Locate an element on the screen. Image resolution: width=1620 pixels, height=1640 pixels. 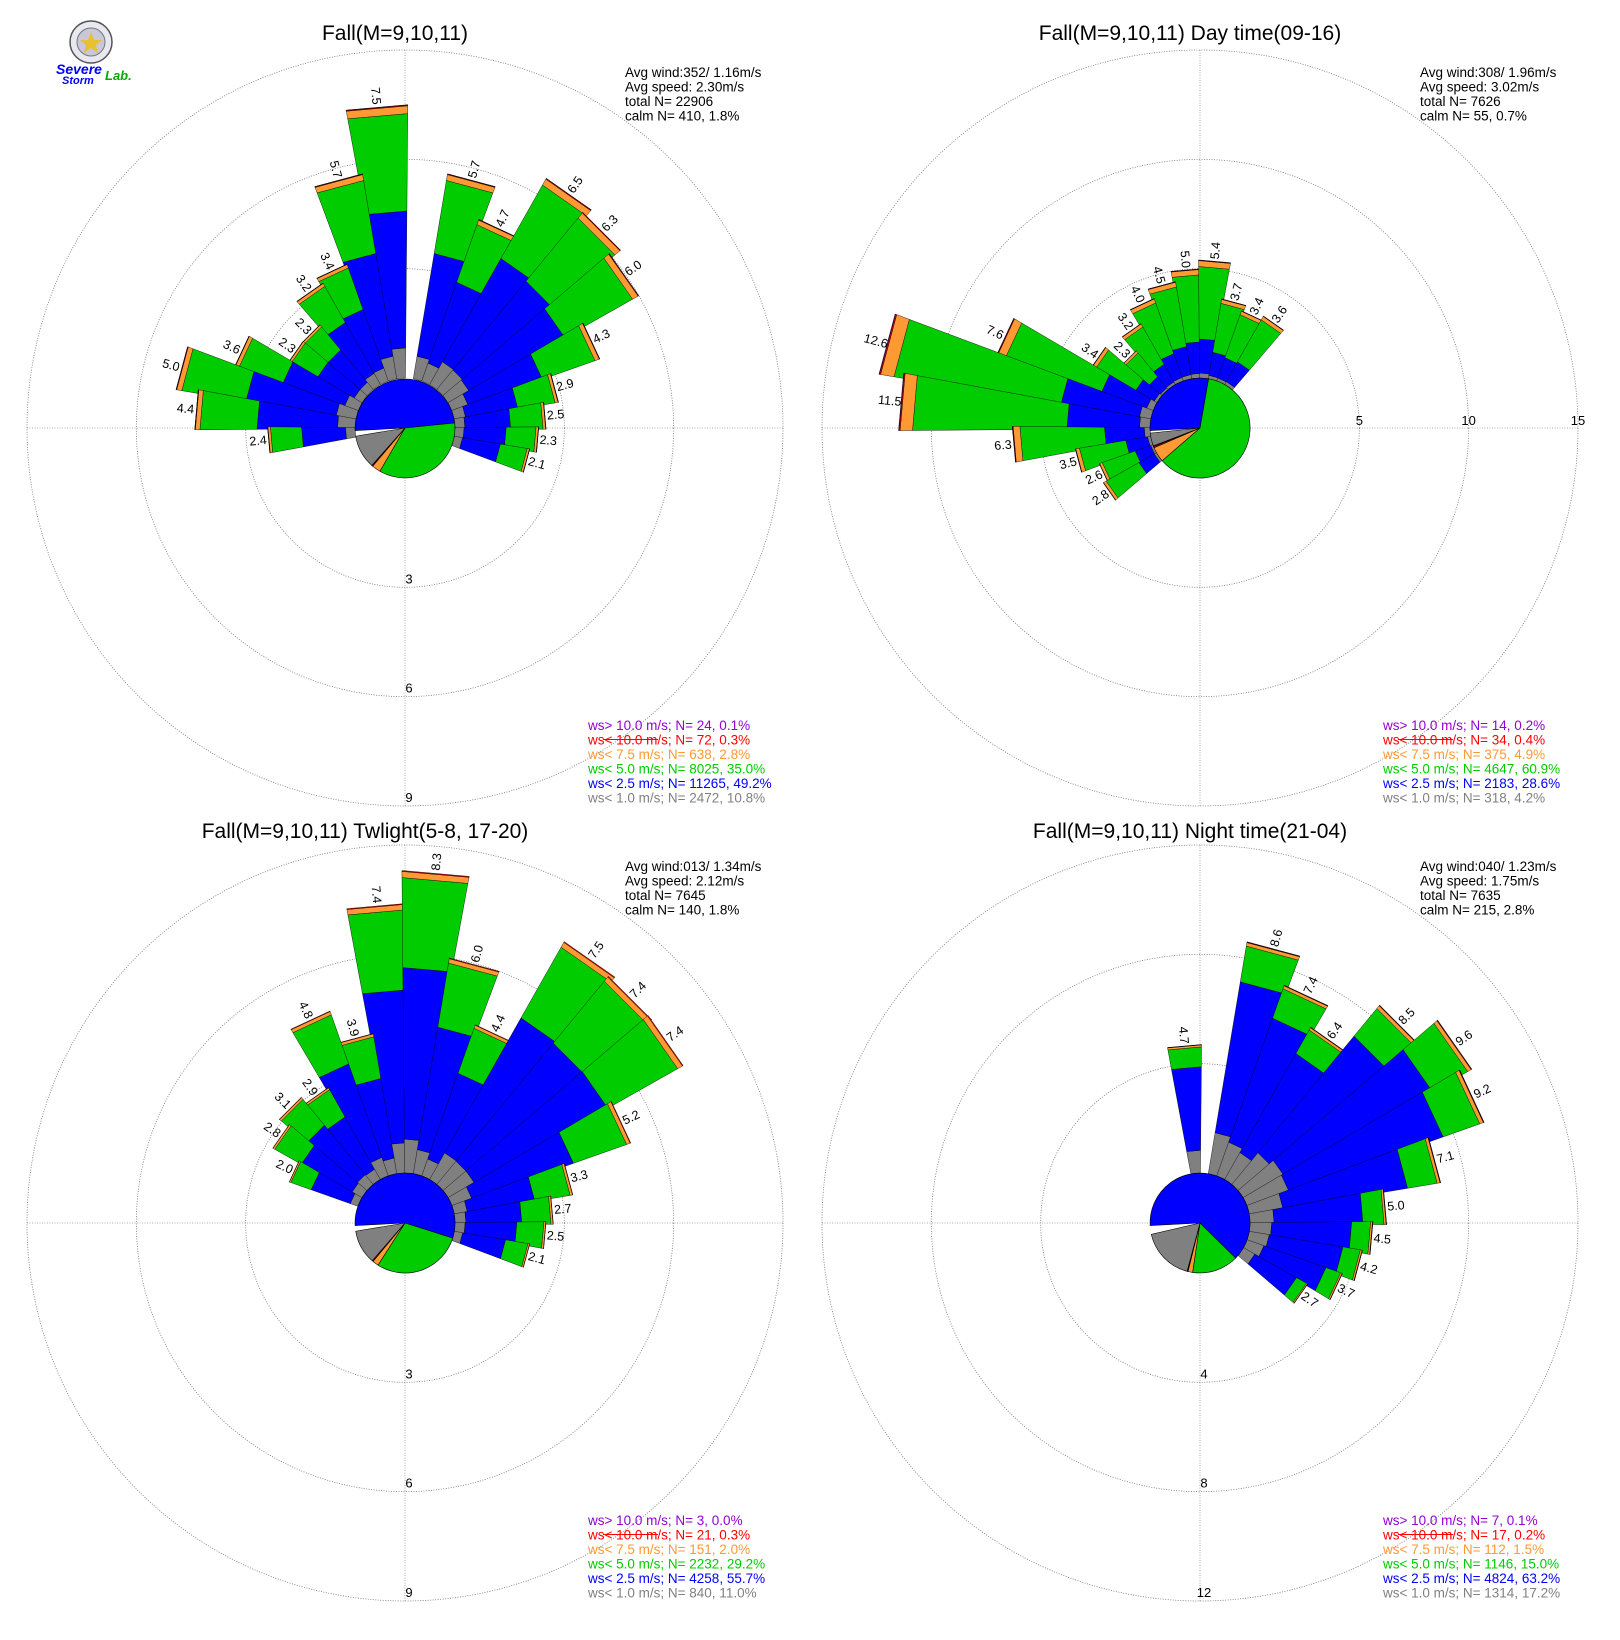
wind-bar-label: 2.6 is located at coordinates (1094, 477).